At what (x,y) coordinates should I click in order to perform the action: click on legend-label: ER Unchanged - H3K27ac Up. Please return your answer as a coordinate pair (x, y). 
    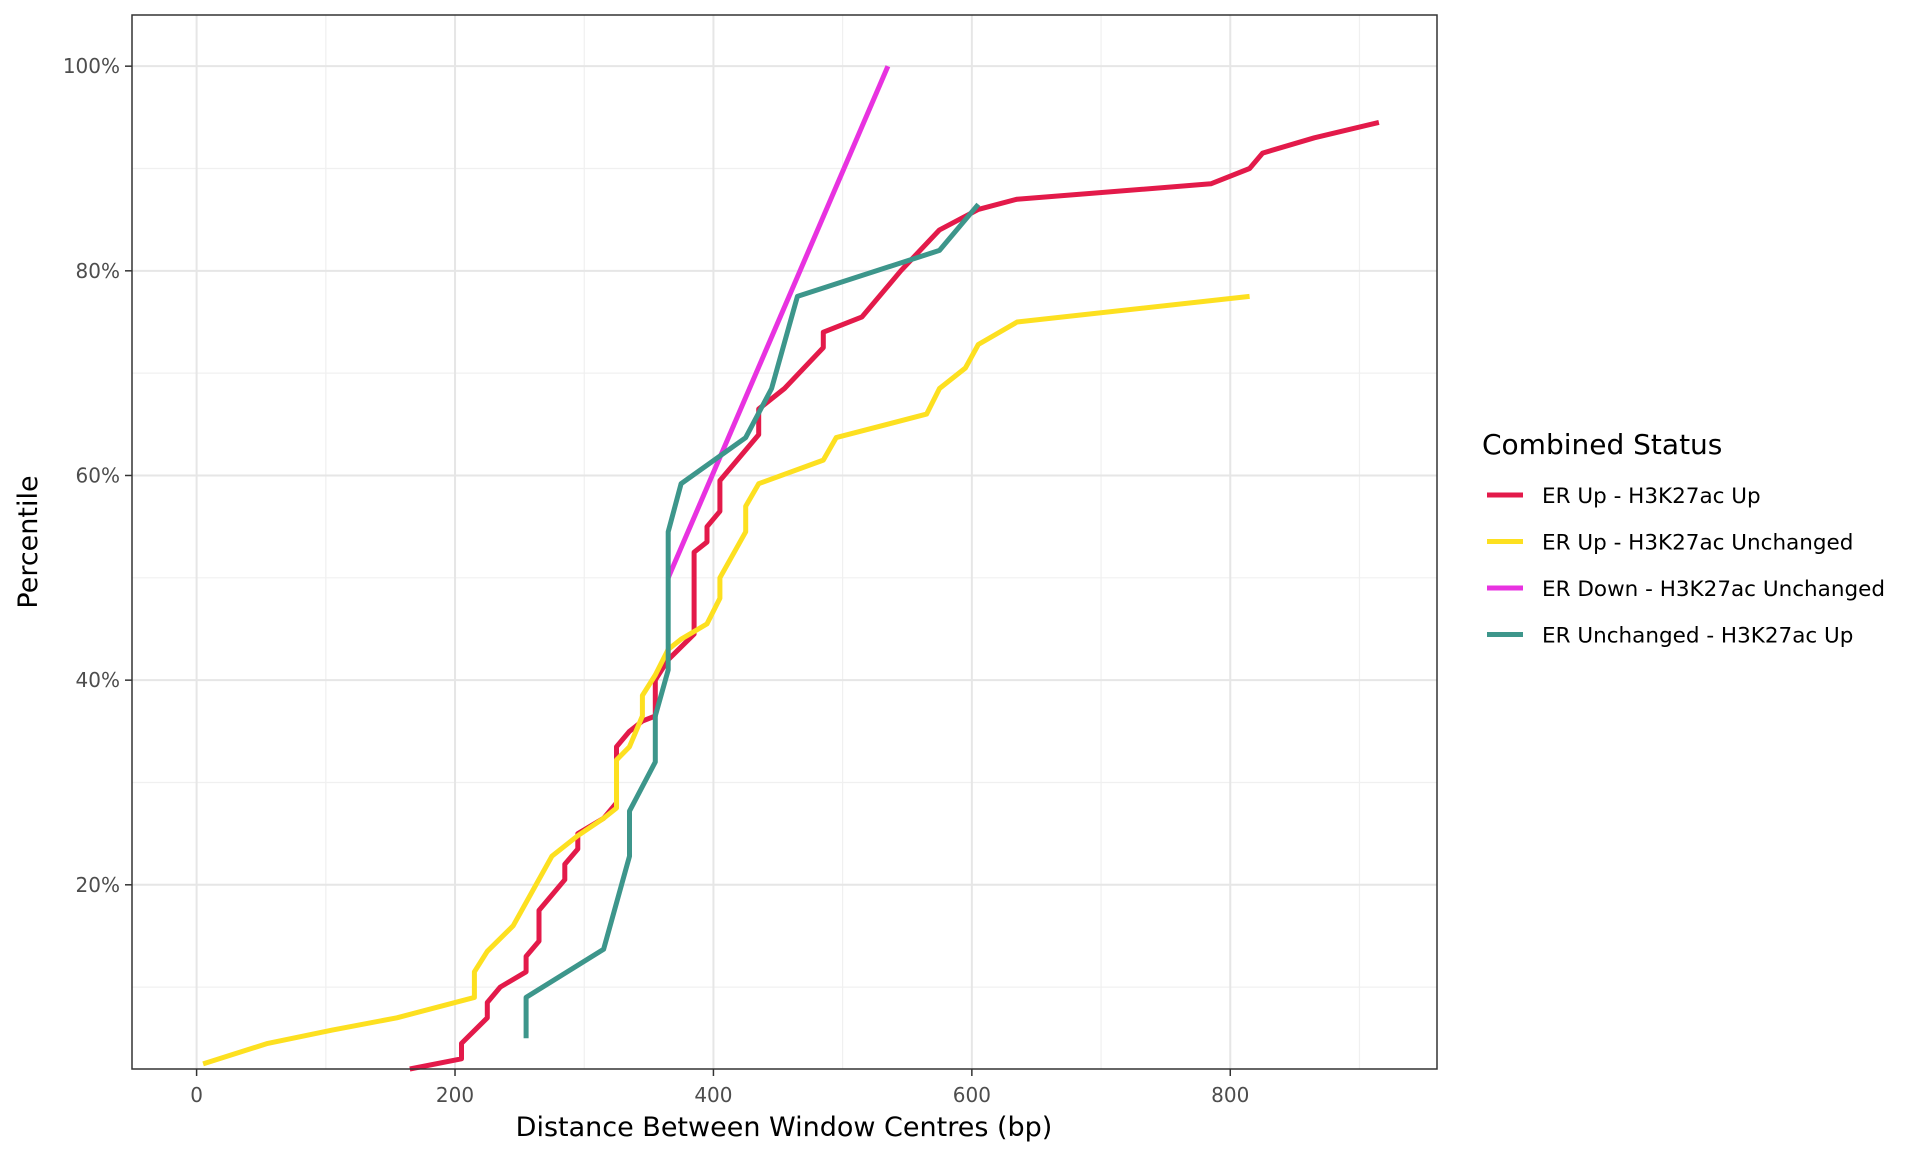
    Looking at the image, I should click on (1697, 636).